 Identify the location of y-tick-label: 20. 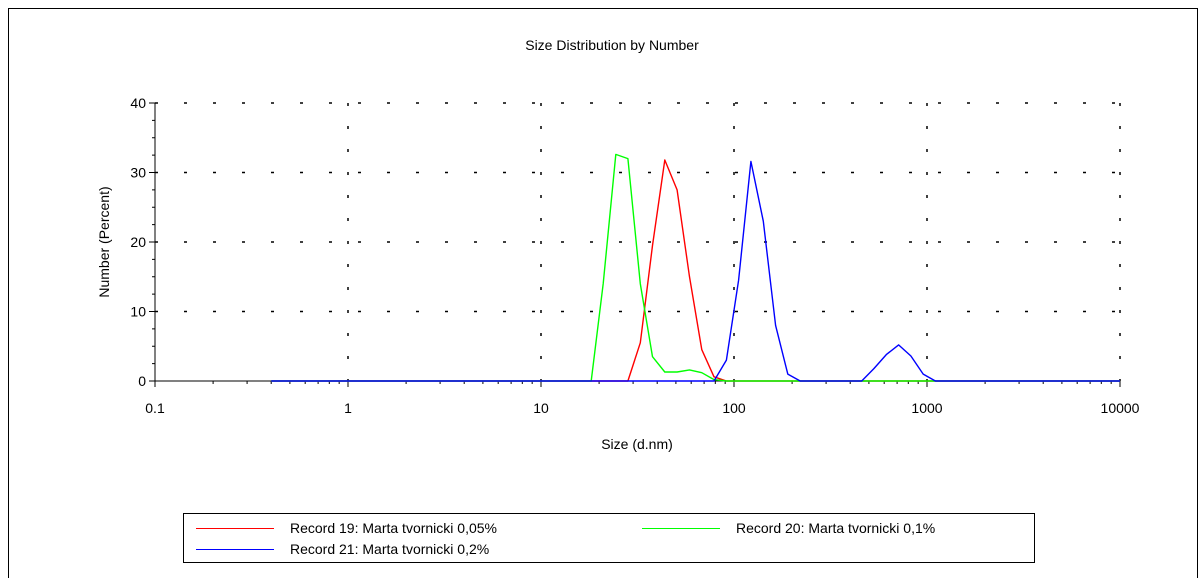
(138, 242).